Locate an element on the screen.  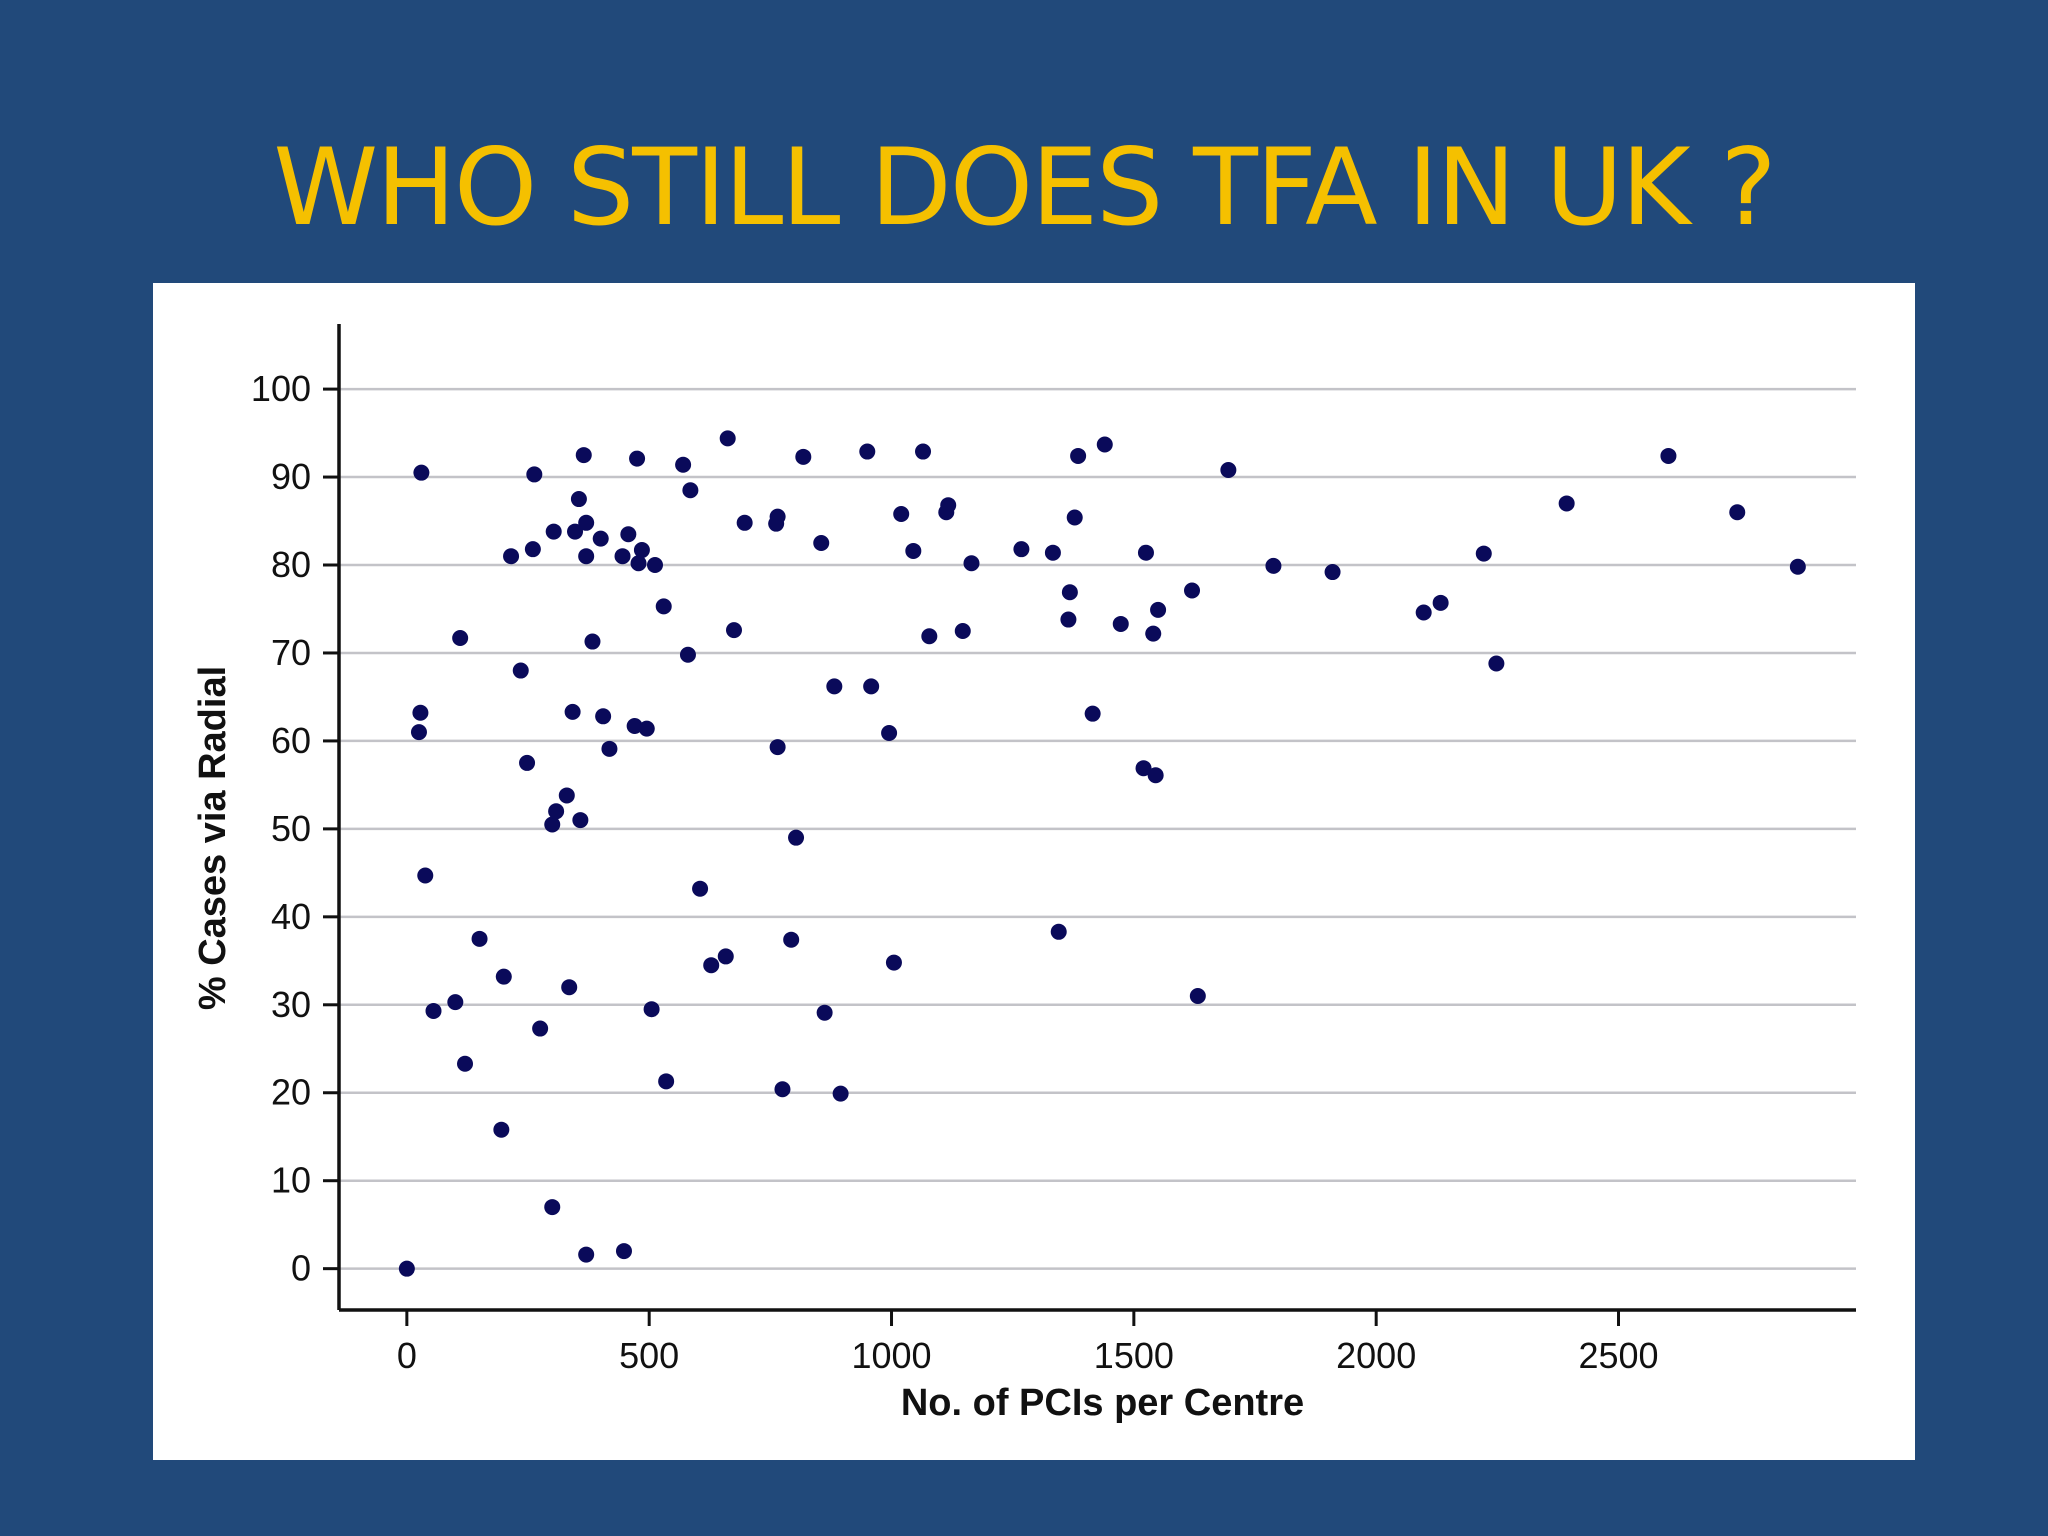
x-axis-title: No. of PCIs per Centre is located at coordinates (1102, 1403).